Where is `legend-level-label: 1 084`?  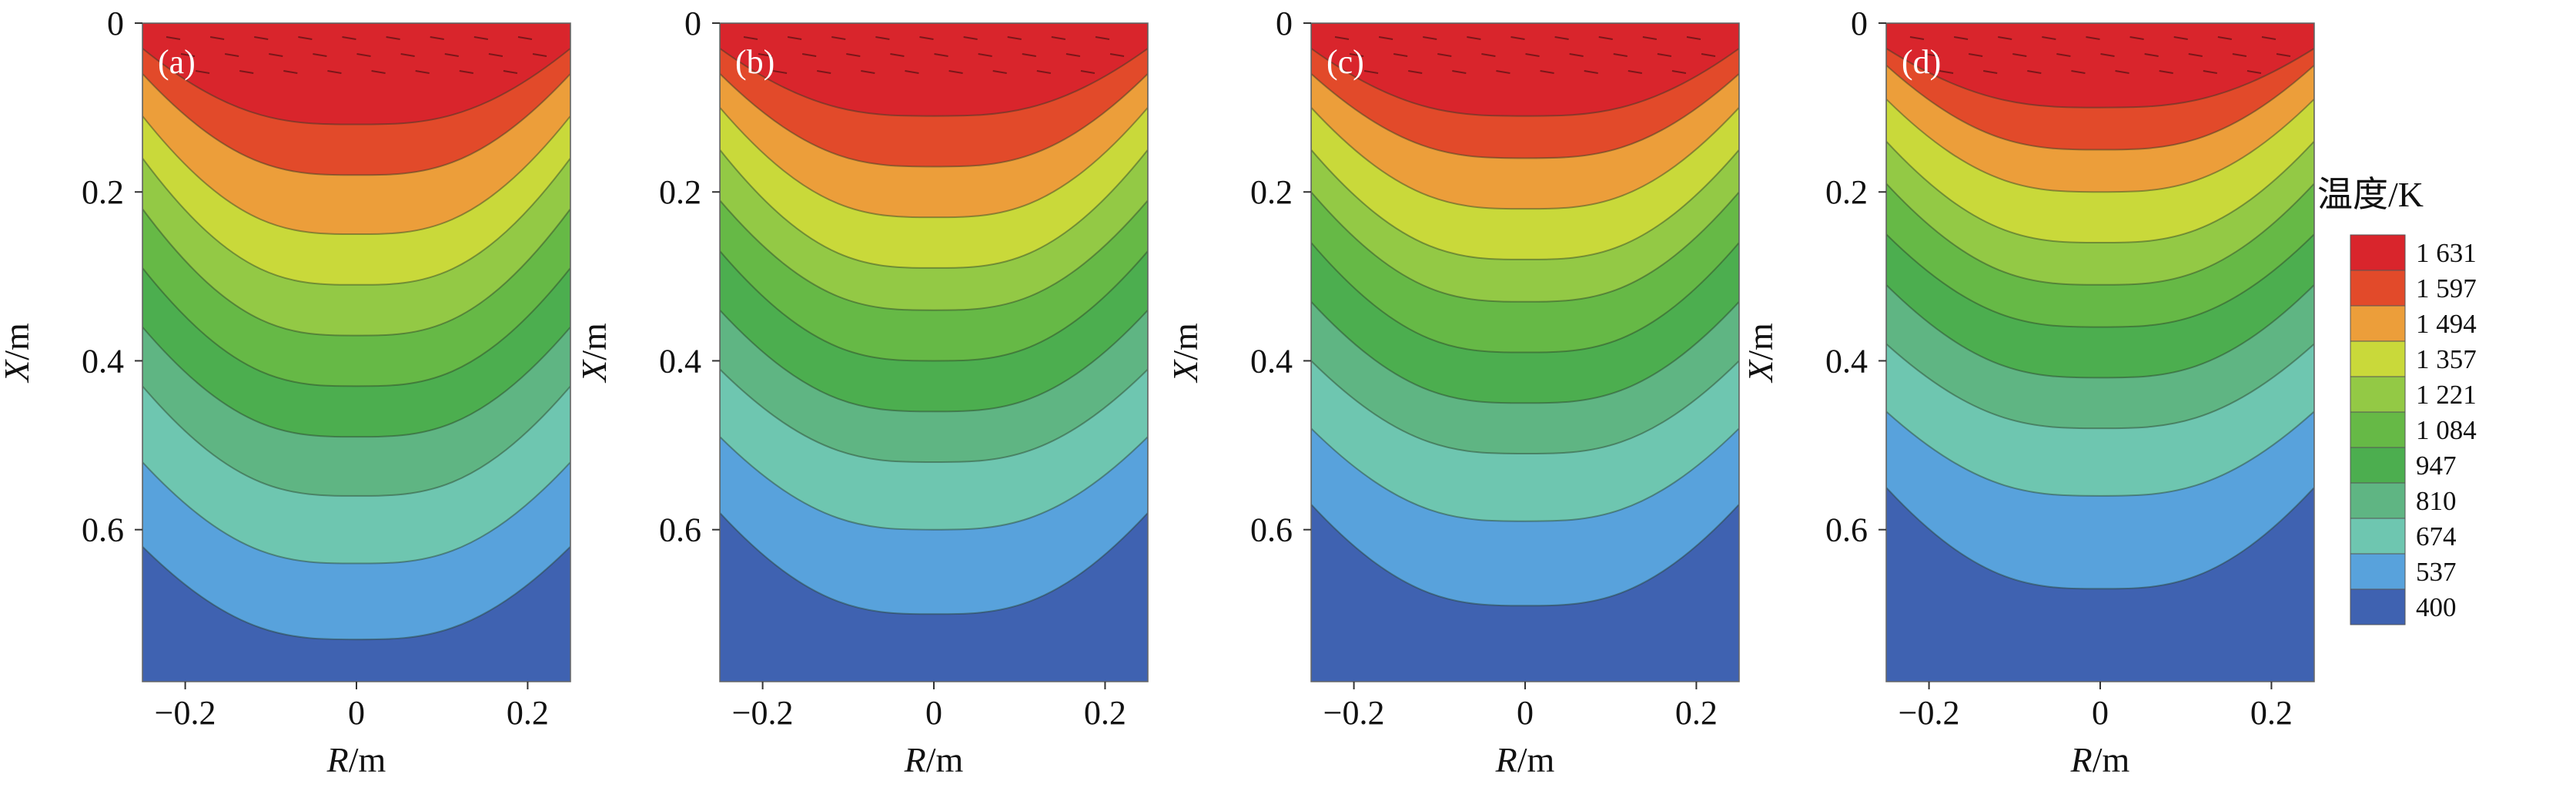
legend-level-label: 1 084 is located at coordinates (2447, 430).